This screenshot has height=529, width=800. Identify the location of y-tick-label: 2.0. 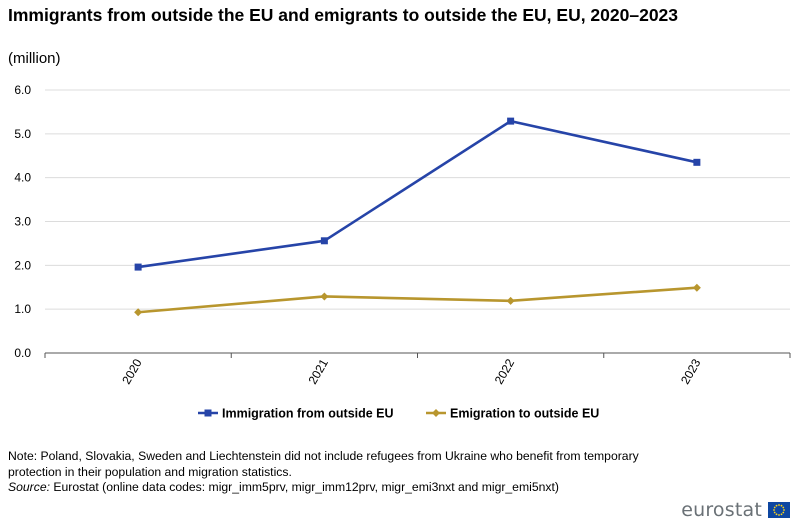
(22, 265).